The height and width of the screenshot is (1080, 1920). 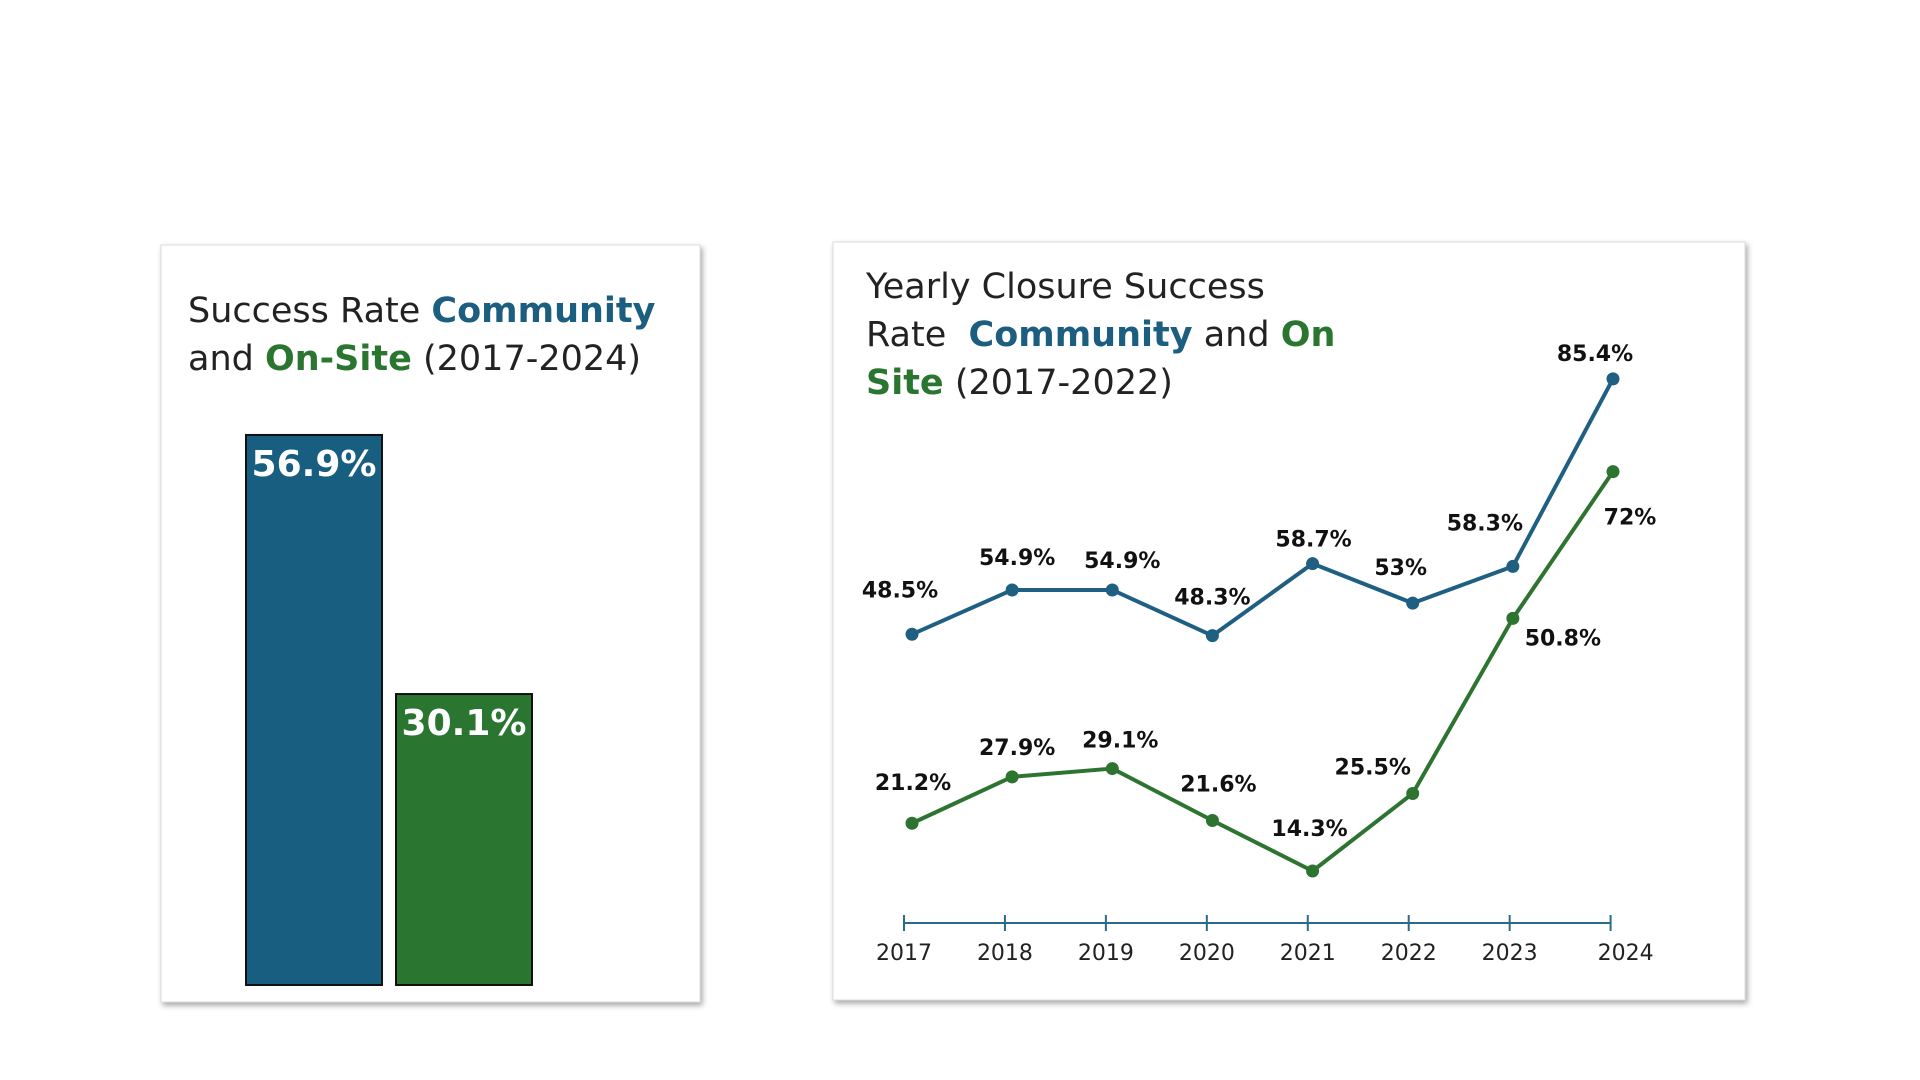 I want to click on point-label: 21.2%, so click(x=913, y=783).